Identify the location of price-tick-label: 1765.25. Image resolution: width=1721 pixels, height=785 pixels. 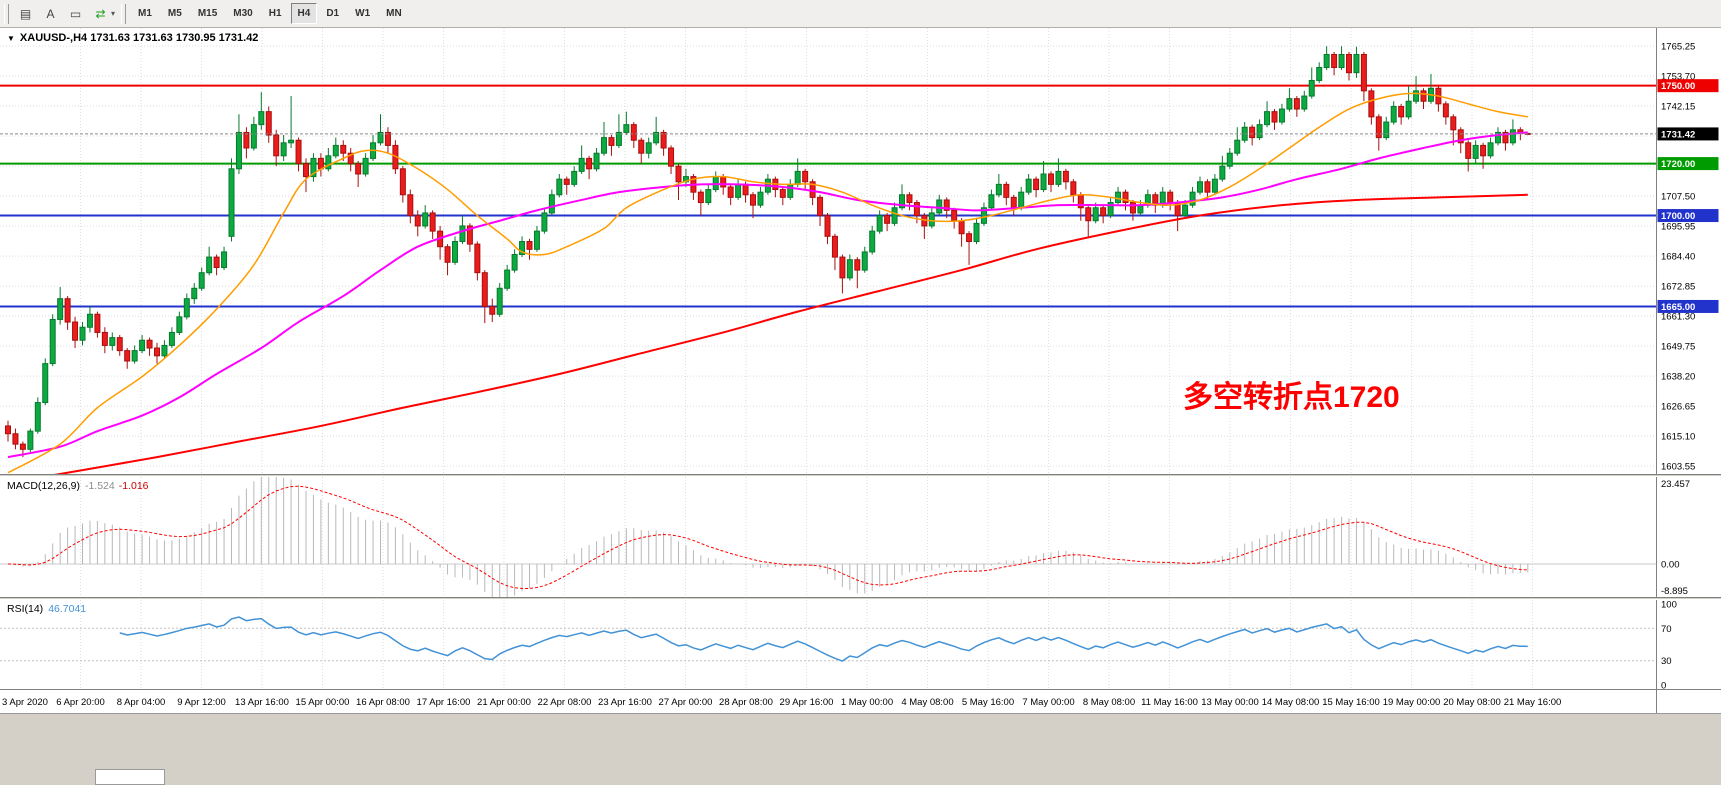
(1678, 47).